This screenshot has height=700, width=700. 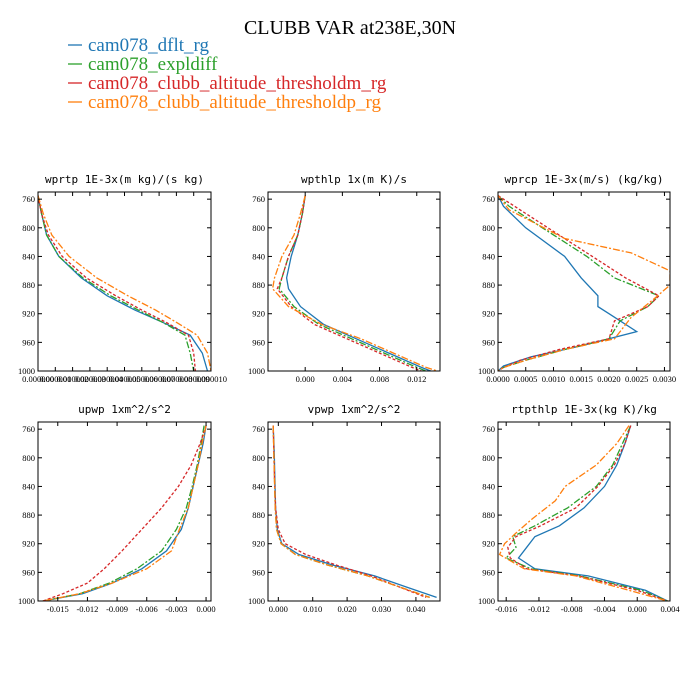 What do you see at coordinates (194, 379) in the screenshot?
I see `x-tick-label: 0.000009` at bounding box center [194, 379].